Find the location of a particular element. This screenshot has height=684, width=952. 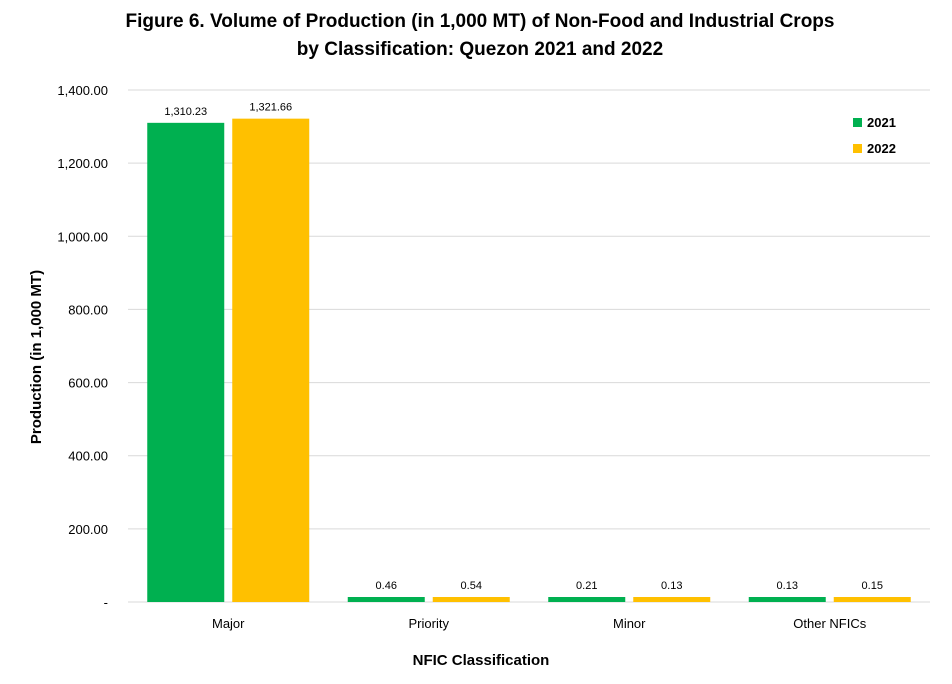

y-tick-label: - is located at coordinates (106, 602).